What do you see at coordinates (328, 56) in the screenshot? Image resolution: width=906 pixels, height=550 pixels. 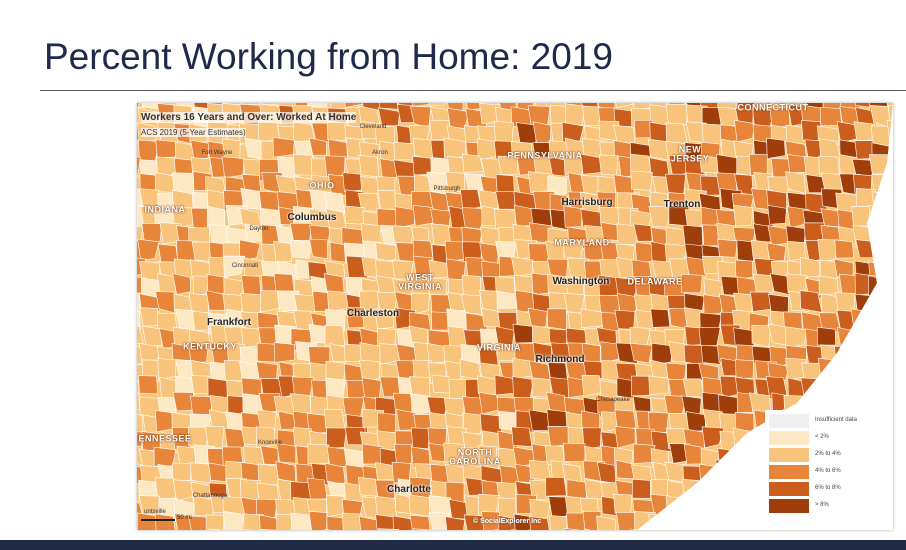 I see `slide-title: Percent Working from Home: 2019` at bounding box center [328, 56].